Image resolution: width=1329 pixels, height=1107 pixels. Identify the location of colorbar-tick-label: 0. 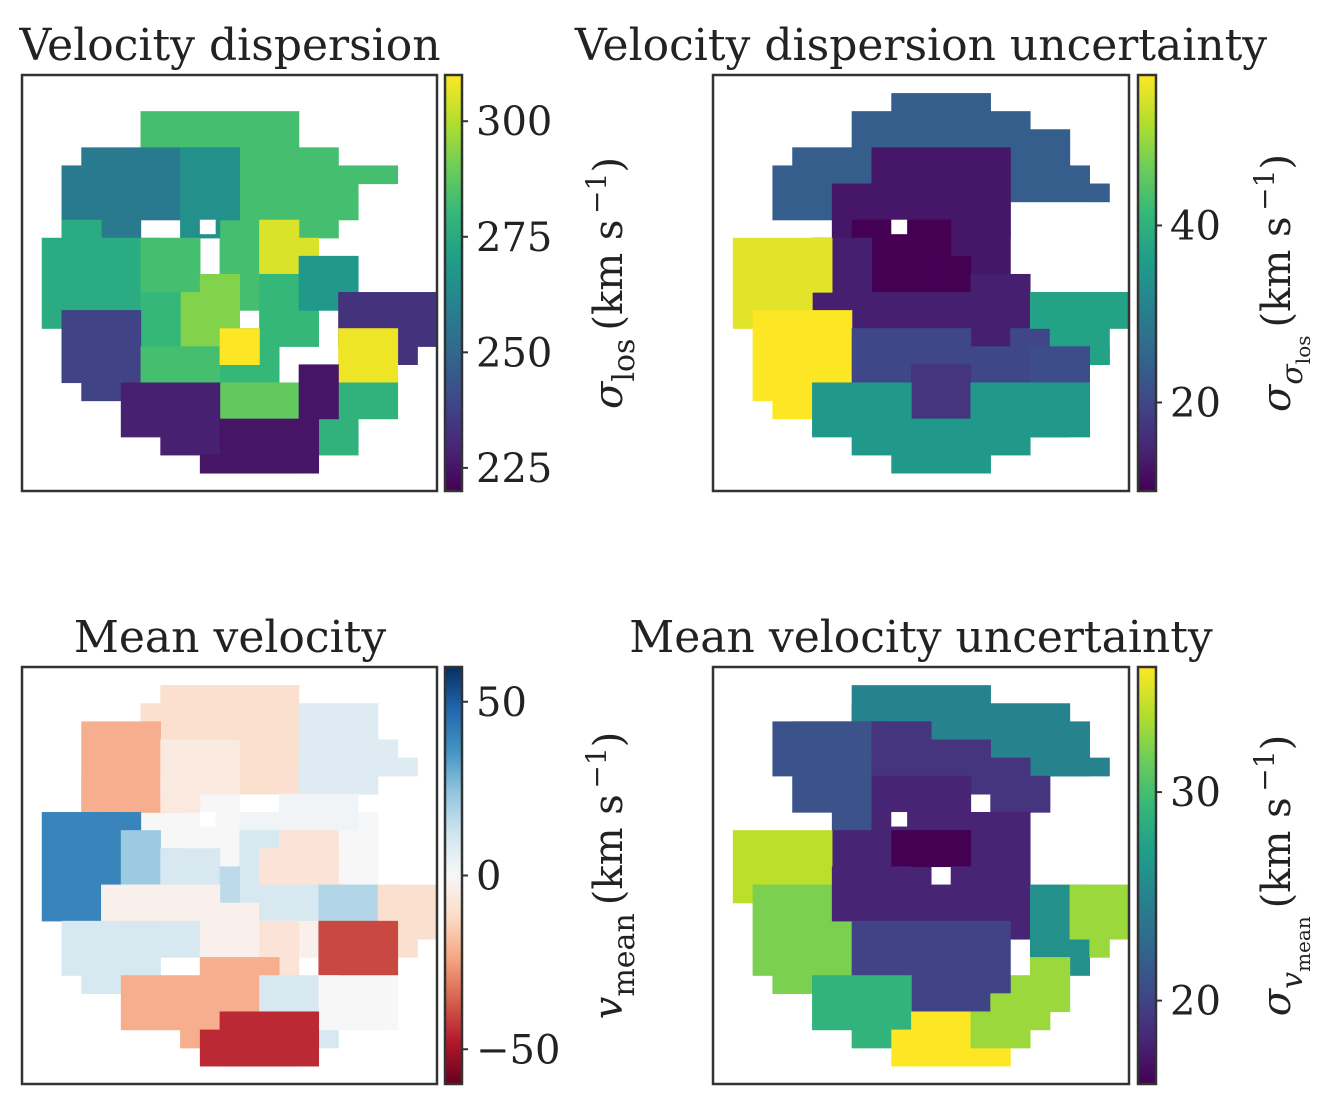
(488, 877).